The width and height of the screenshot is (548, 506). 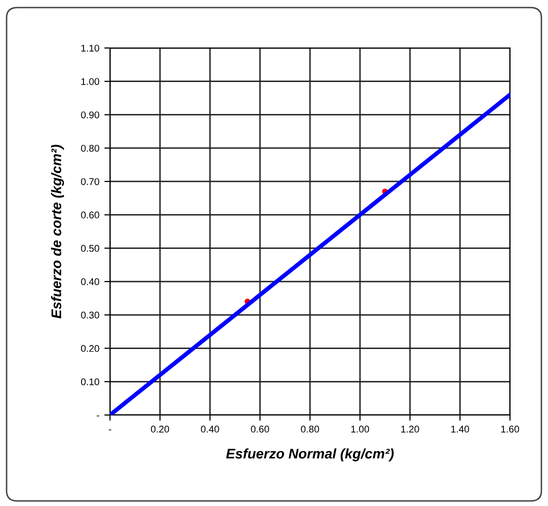 I want to click on y-tick-label: 0.30, so click(x=90, y=315).